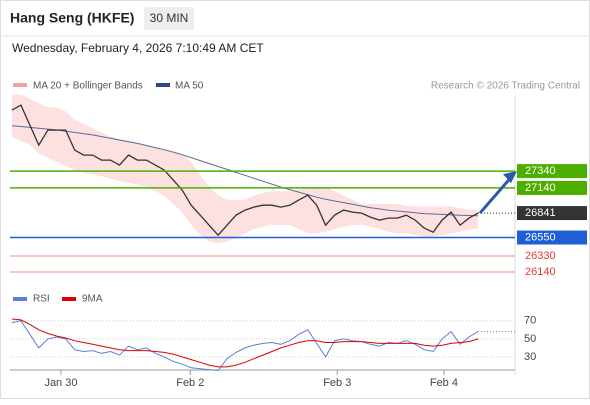  I want to click on y-tick-label: 70, so click(530, 321).